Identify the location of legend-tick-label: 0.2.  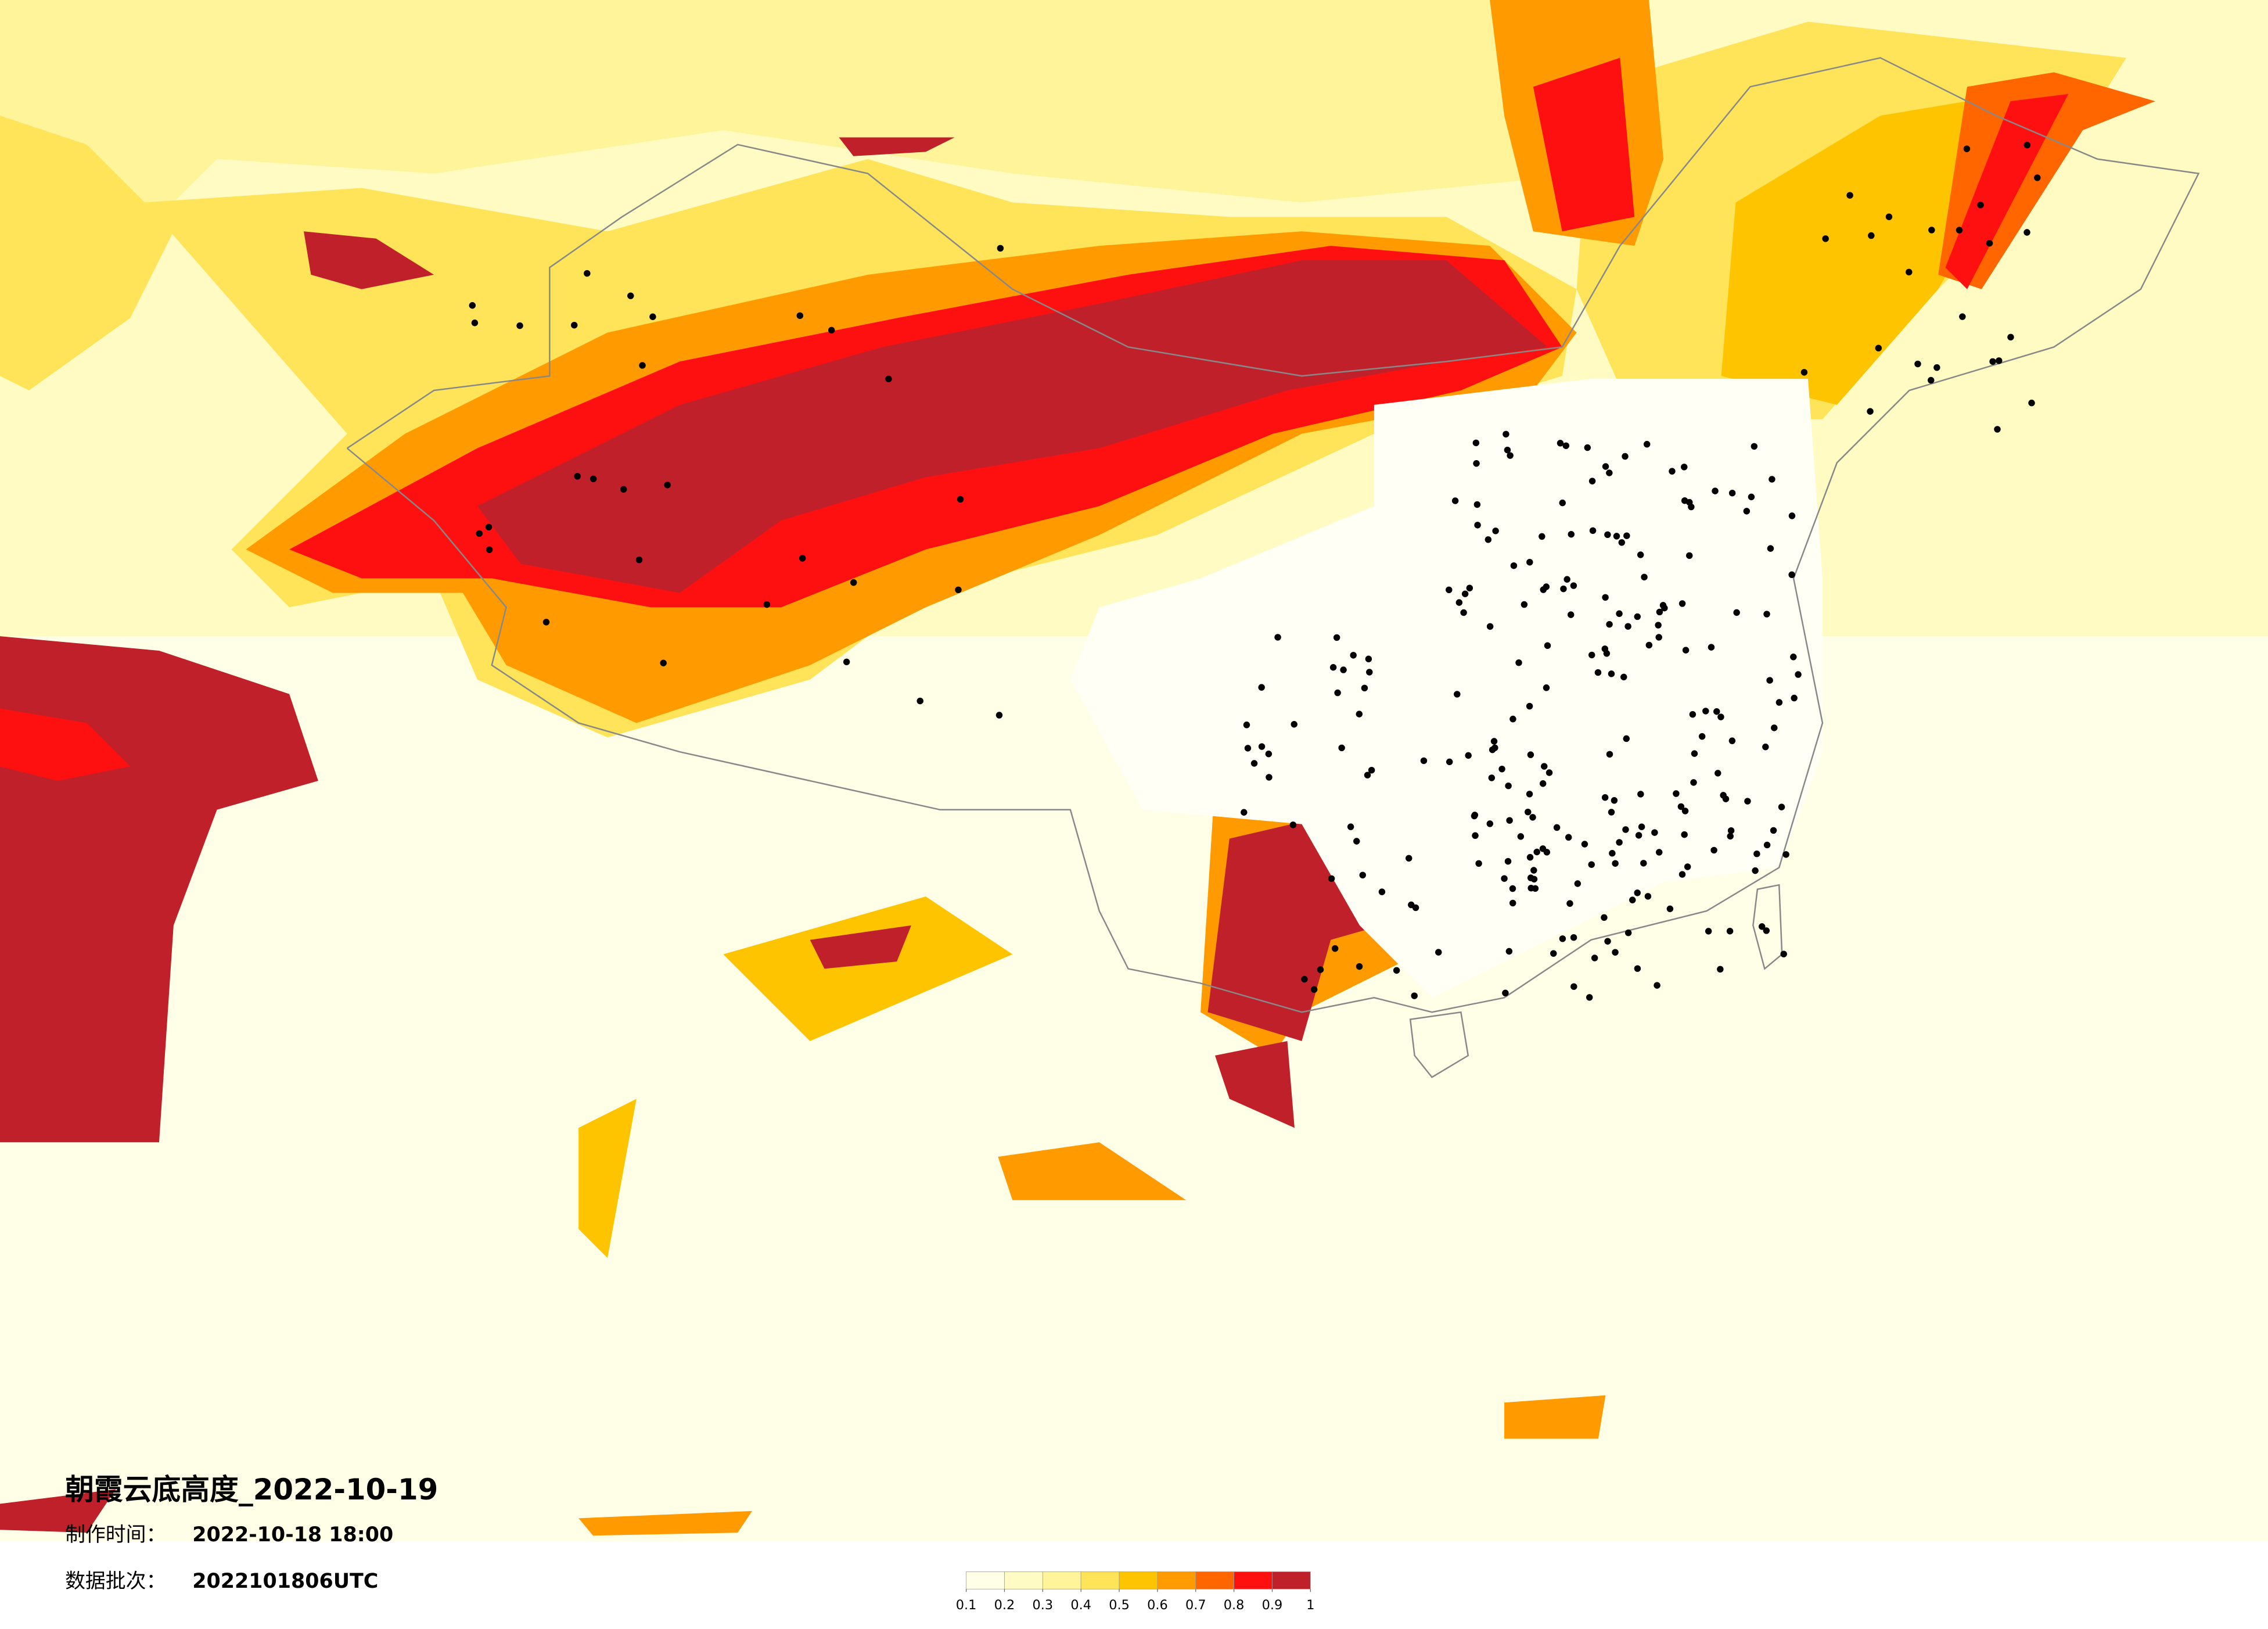
(1004, 1606).